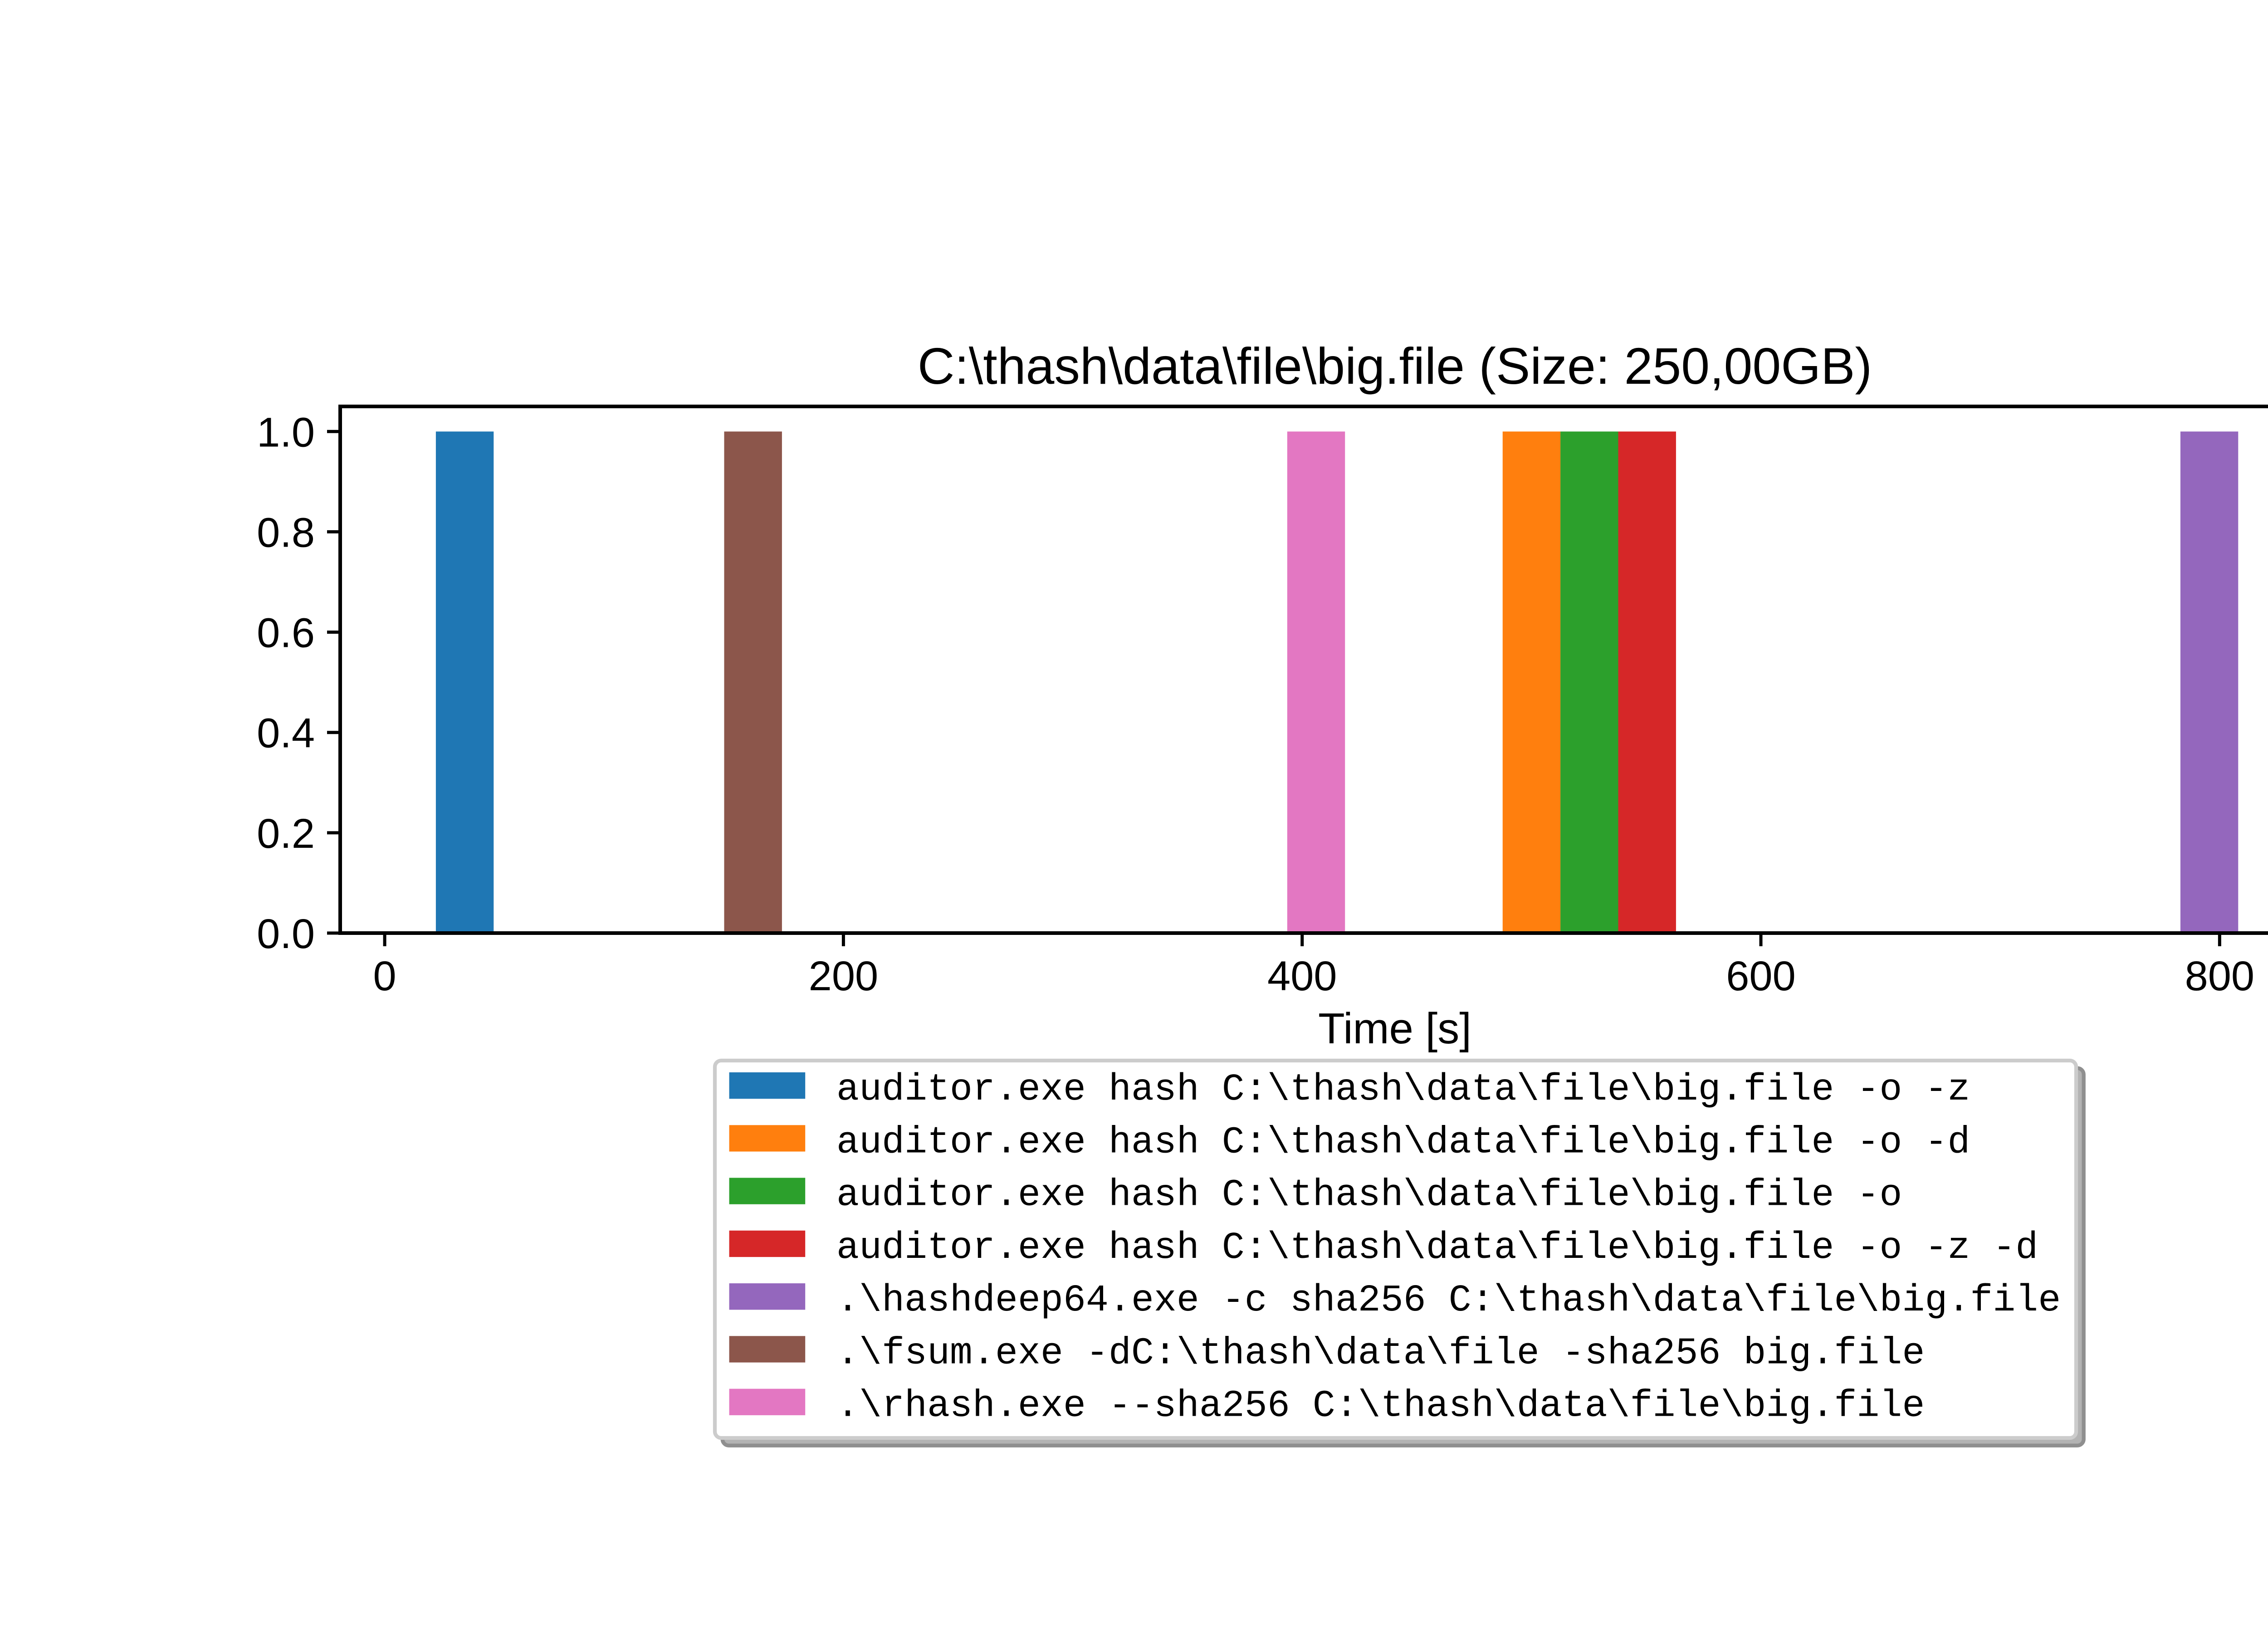 Image resolution: width=2268 pixels, height=1633 pixels. I want to click on y-tick-label: 1.0, so click(286, 432).